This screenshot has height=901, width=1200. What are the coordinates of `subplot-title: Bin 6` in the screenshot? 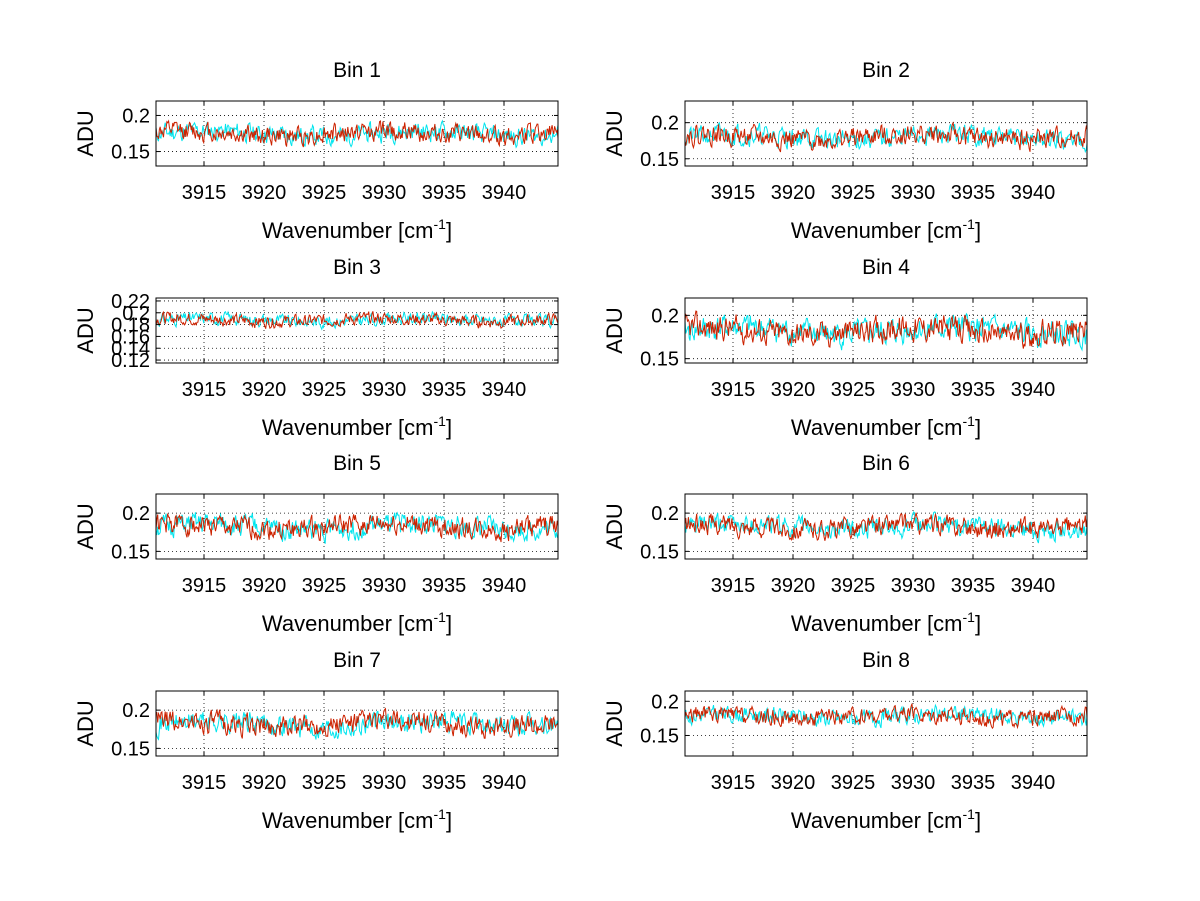 It's located at (886, 463).